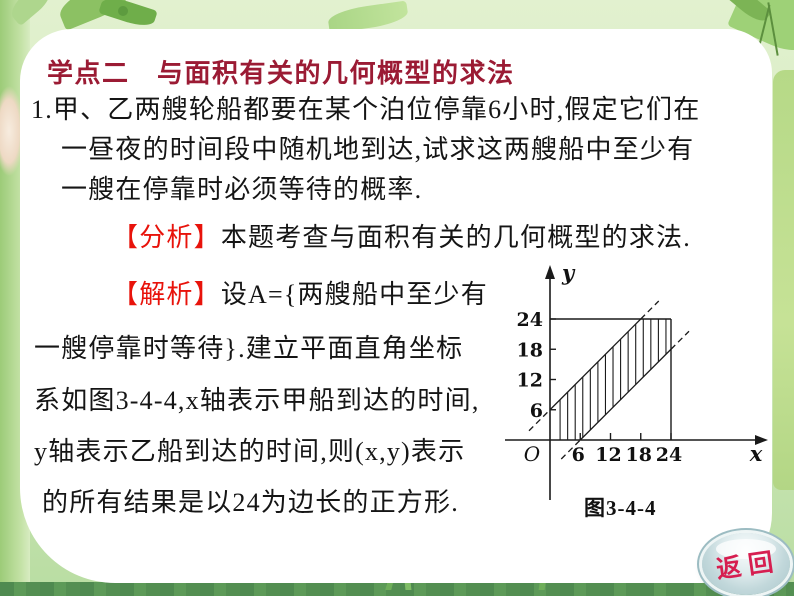 The image size is (794, 596). Describe the element at coordinates (123, 11) in the screenshot. I see `sprout-icon` at that location.